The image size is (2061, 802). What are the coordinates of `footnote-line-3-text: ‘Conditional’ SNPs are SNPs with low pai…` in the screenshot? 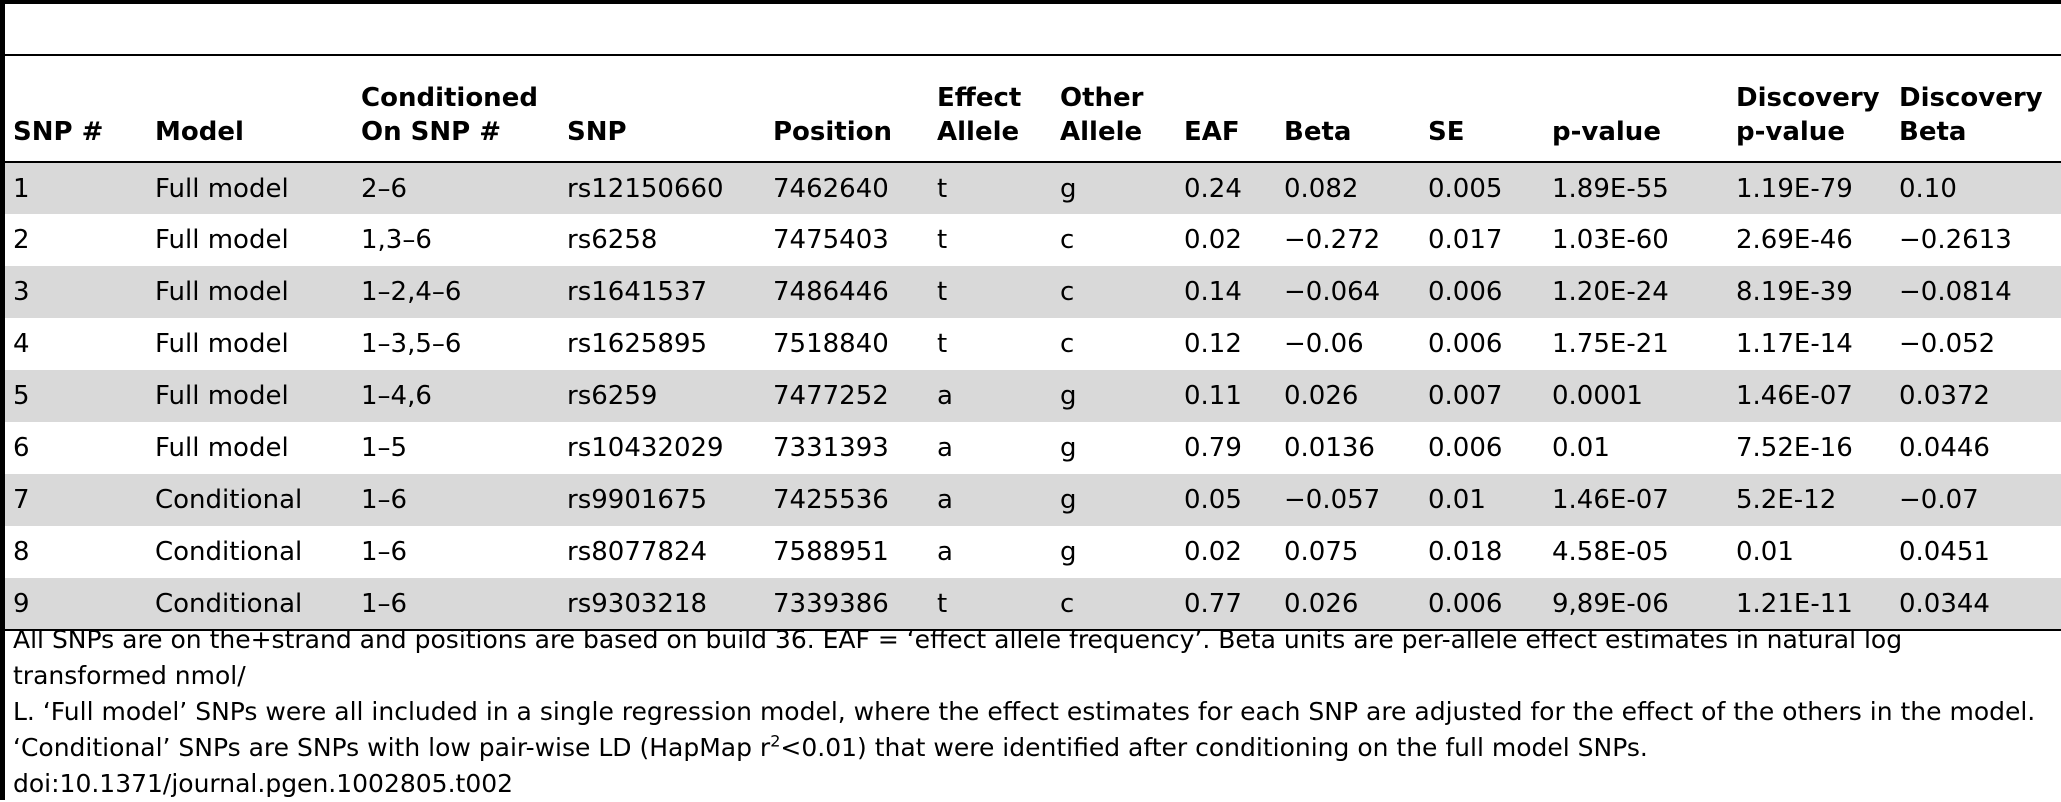 It's located at (392, 747).